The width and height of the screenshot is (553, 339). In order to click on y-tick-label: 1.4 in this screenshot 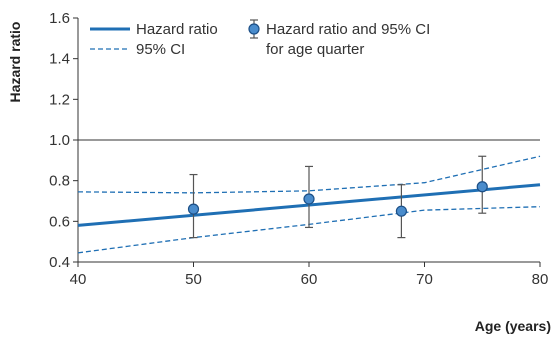, I will do `click(59, 59)`.